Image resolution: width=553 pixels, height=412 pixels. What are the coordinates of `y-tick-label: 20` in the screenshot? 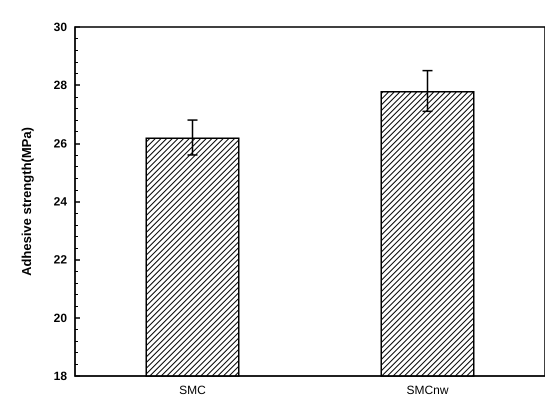 It's located at (61, 317).